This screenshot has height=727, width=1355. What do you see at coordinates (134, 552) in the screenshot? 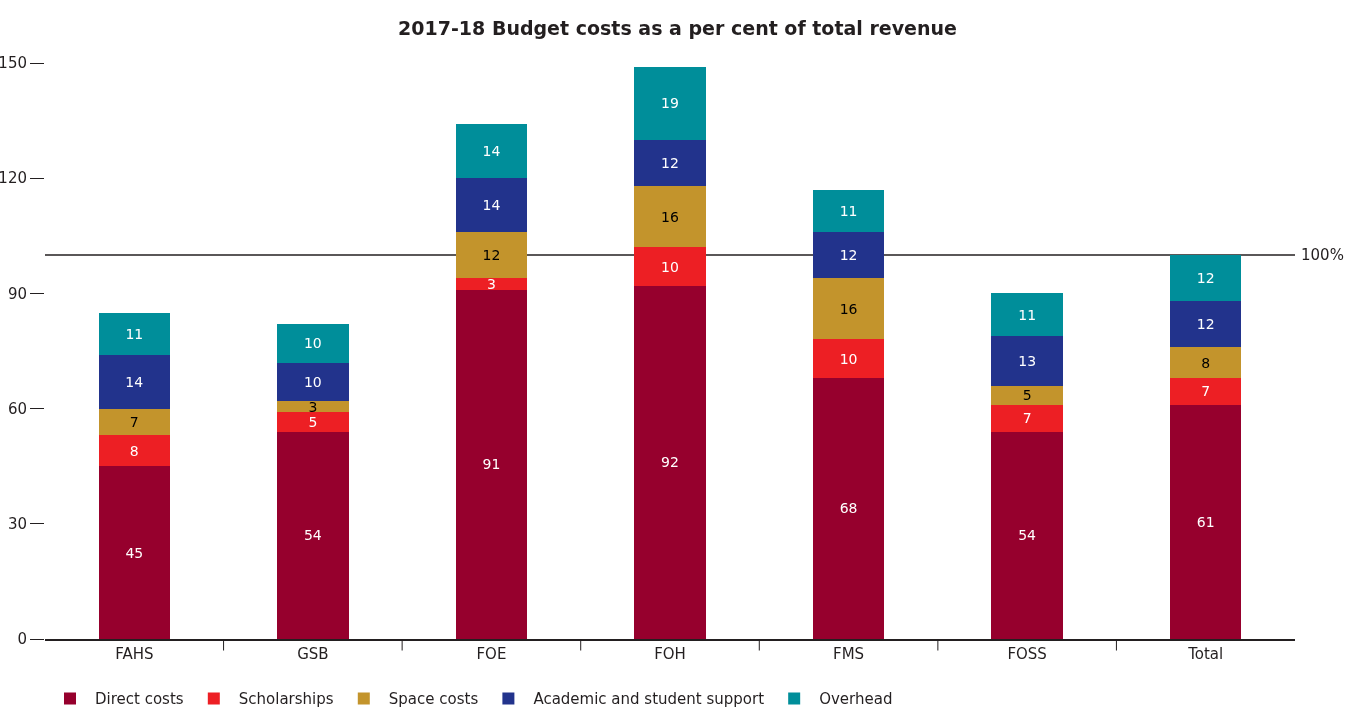
I see `data-label: 45` at bounding box center [134, 552].